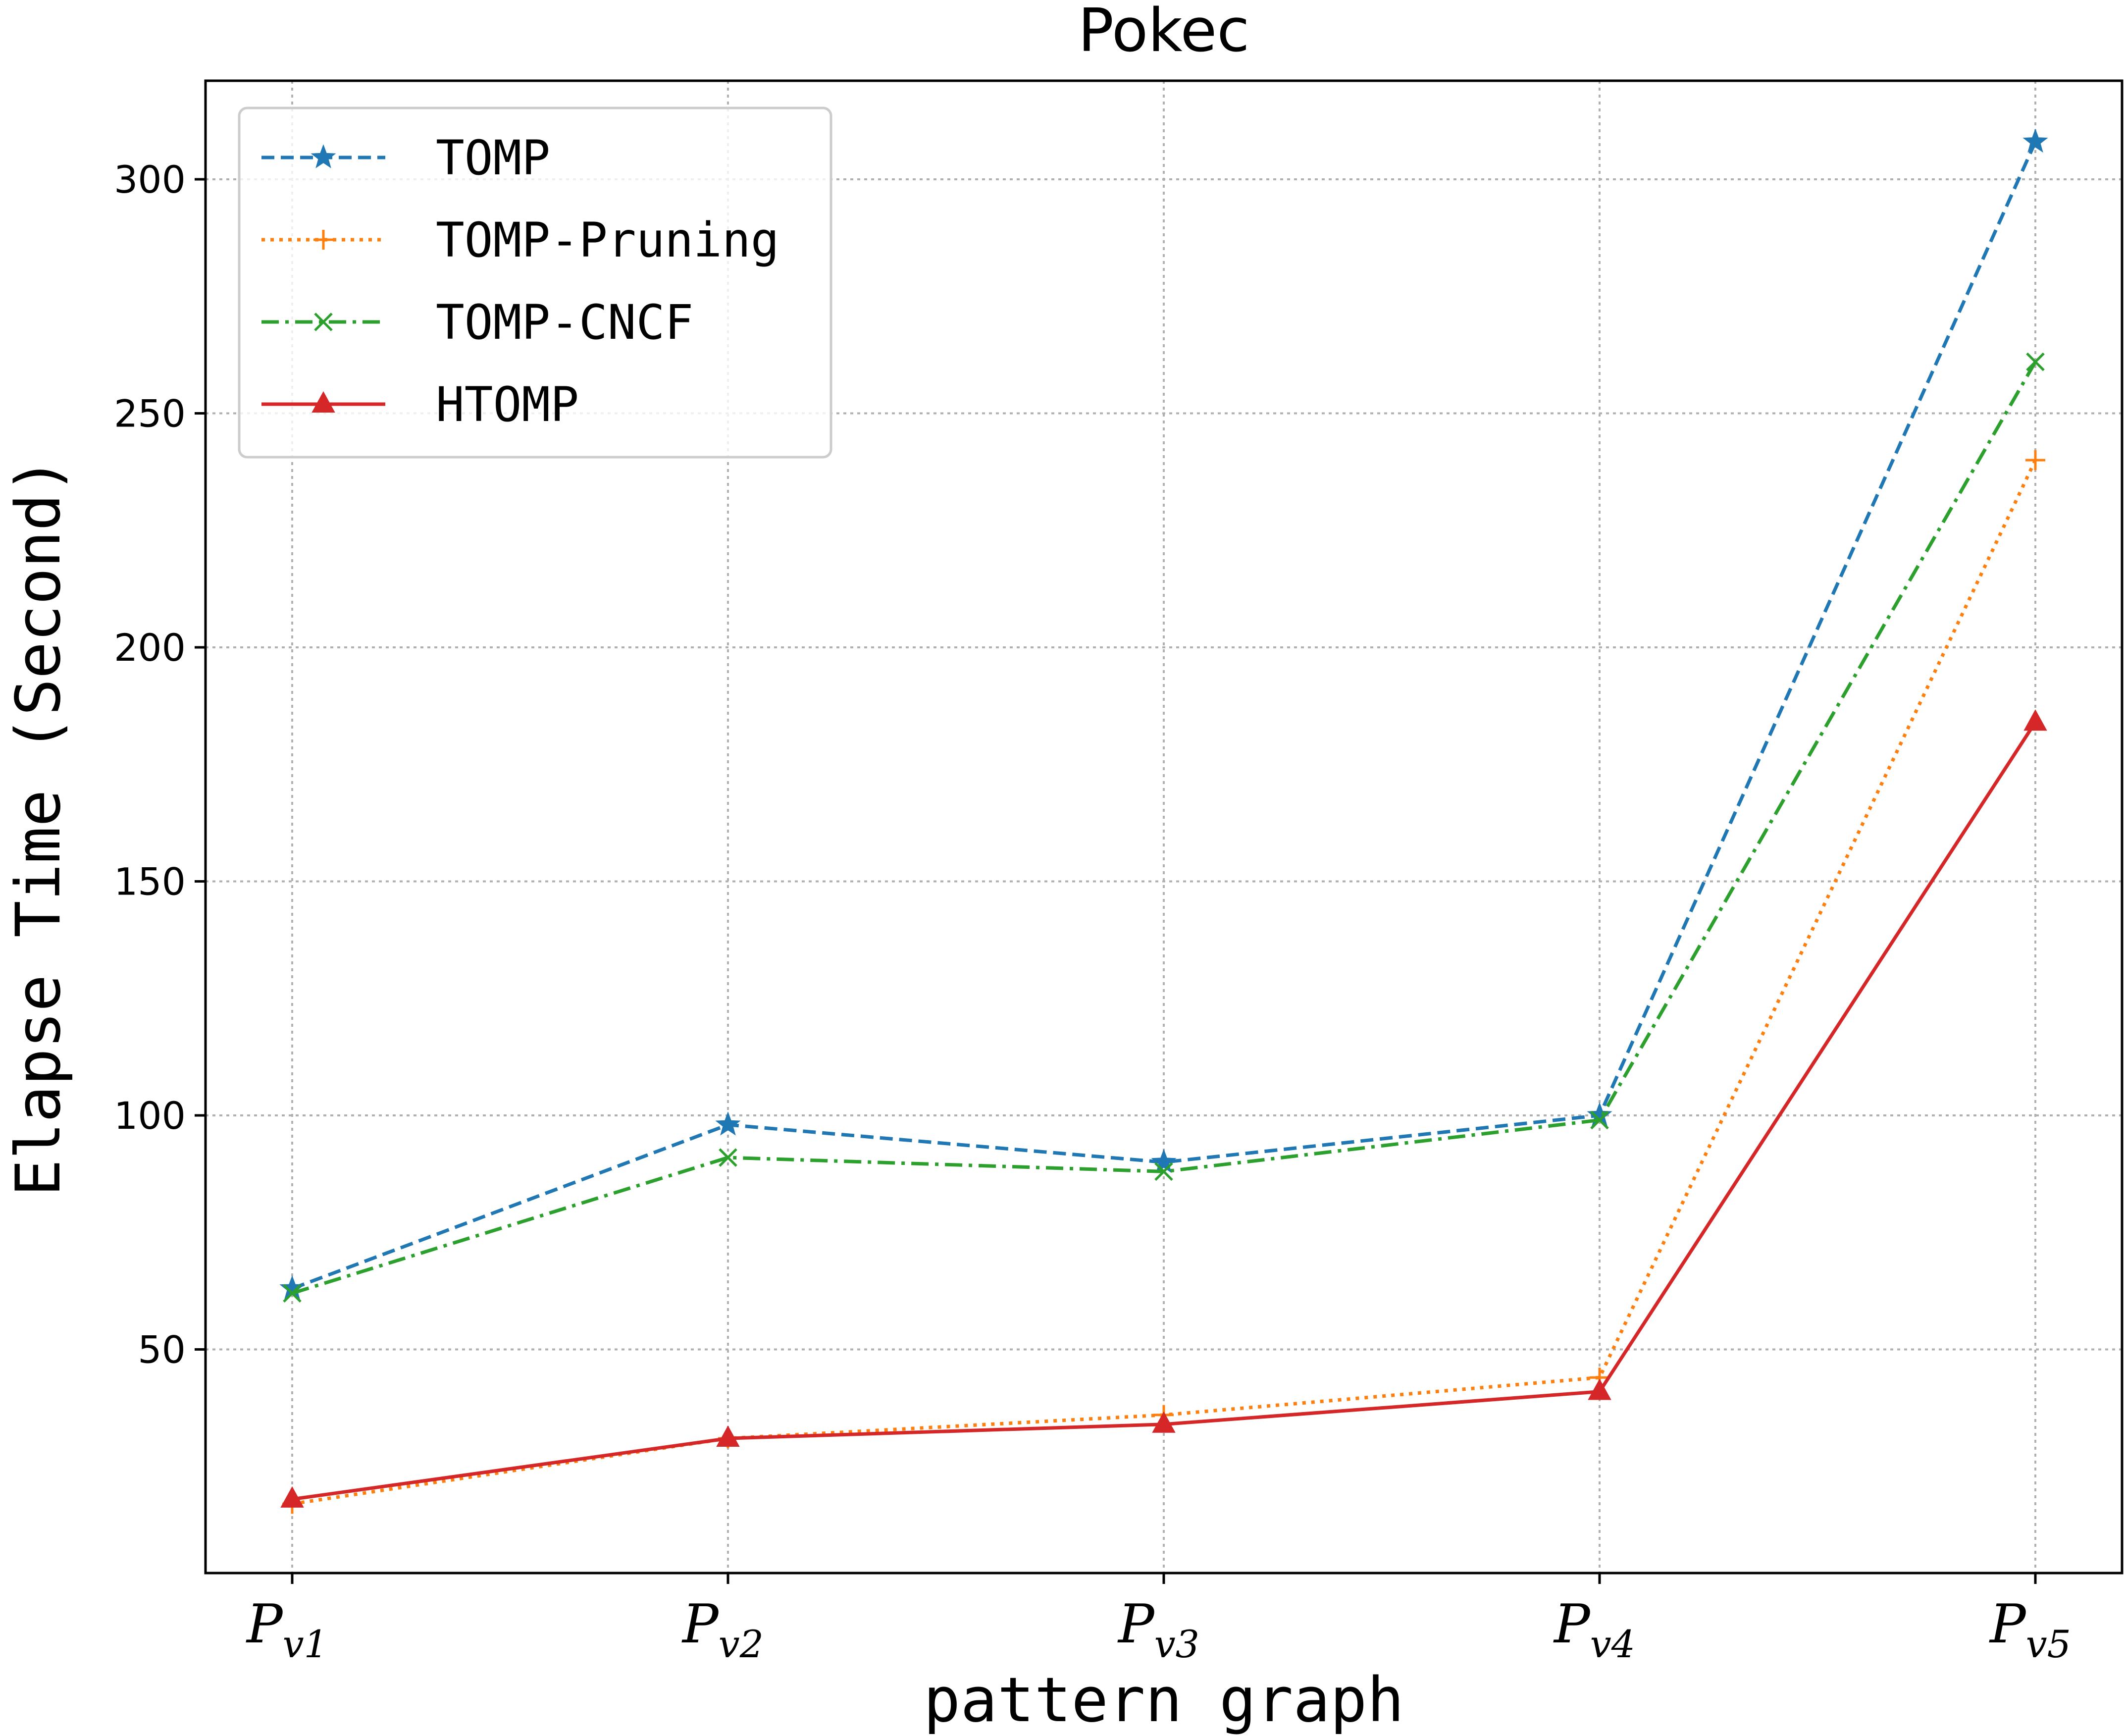 The image size is (2125, 1736). What do you see at coordinates (150, 414) in the screenshot?
I see `y-tick-label: 250` at bounding box center [150, 414].